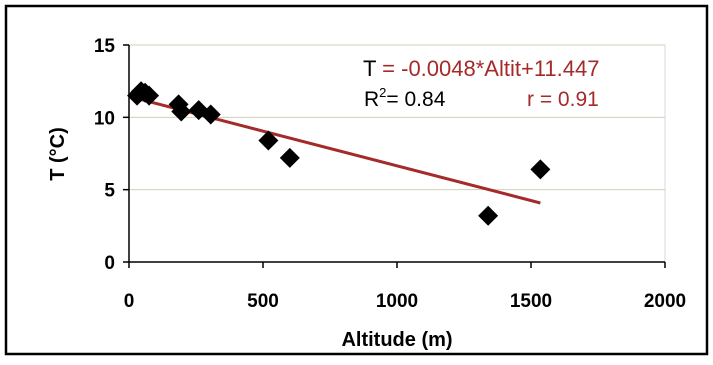 This screenshot has height=365, width=713. I want to click on x-tick-label: 0, so click(129, 301).